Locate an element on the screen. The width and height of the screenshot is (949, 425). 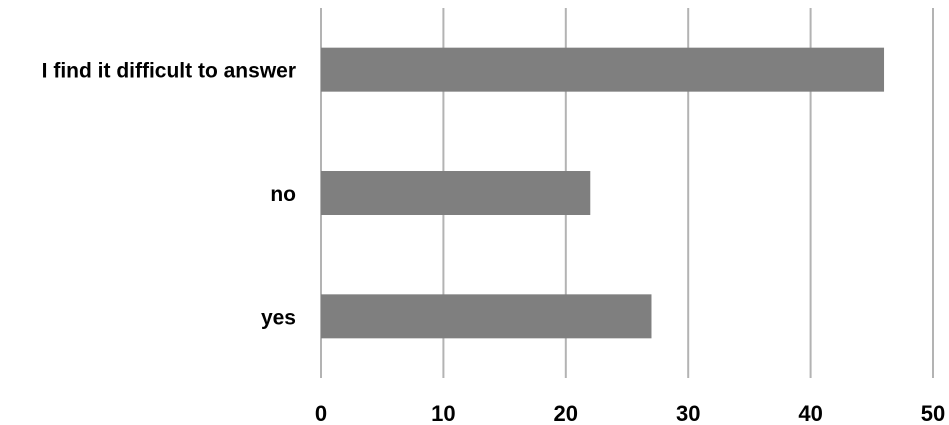
x-tick-label: 50 is located at coordinates (933, 413).